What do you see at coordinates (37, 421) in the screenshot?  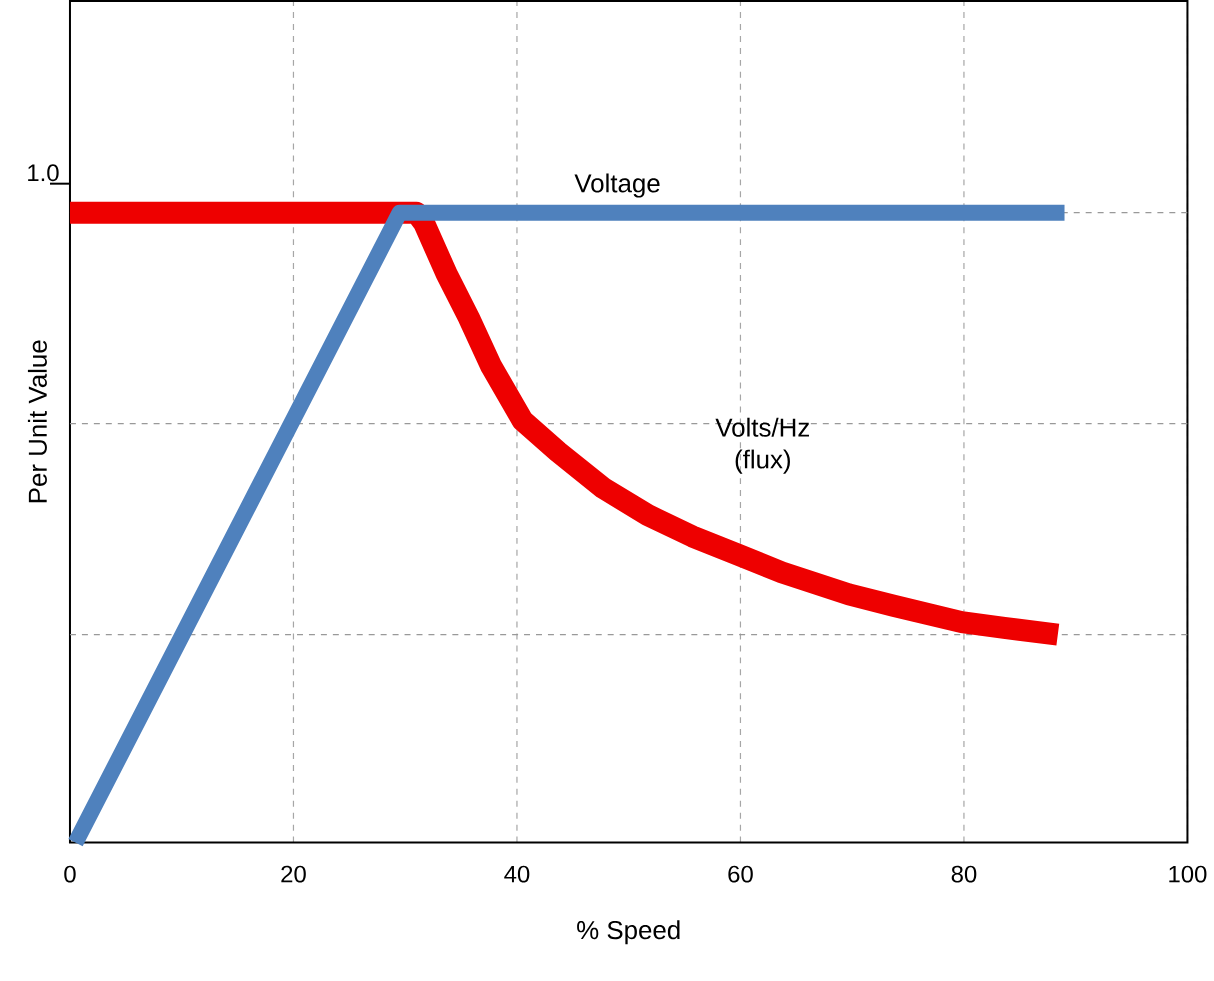 I see `y-axis-title: Per Unit Value` at bounding box center [37, 421].